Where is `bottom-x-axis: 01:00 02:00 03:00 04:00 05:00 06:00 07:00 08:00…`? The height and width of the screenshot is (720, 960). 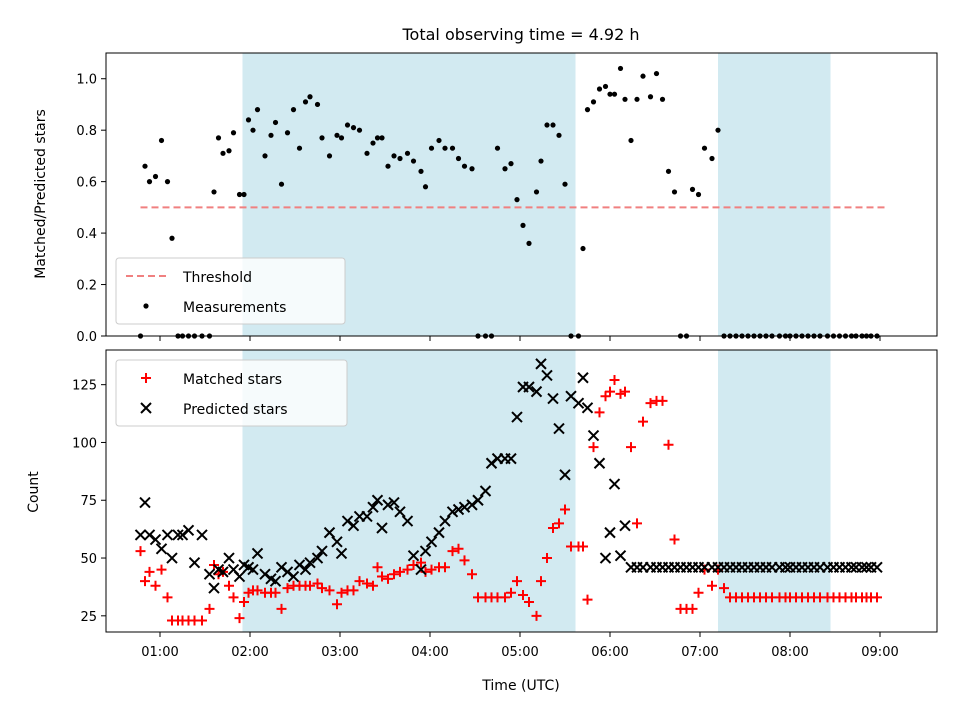 bottom-x-axis: 01:00 02:00 03:00 04:00 05:00 06:00 07:00 08:00… is located at coordinates (520, 646).